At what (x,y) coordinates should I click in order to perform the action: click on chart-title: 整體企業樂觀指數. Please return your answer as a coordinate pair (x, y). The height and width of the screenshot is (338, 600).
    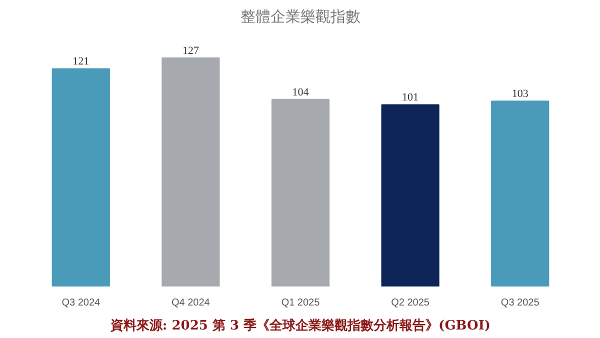
    Looking at the image, I should click on (300, 17).